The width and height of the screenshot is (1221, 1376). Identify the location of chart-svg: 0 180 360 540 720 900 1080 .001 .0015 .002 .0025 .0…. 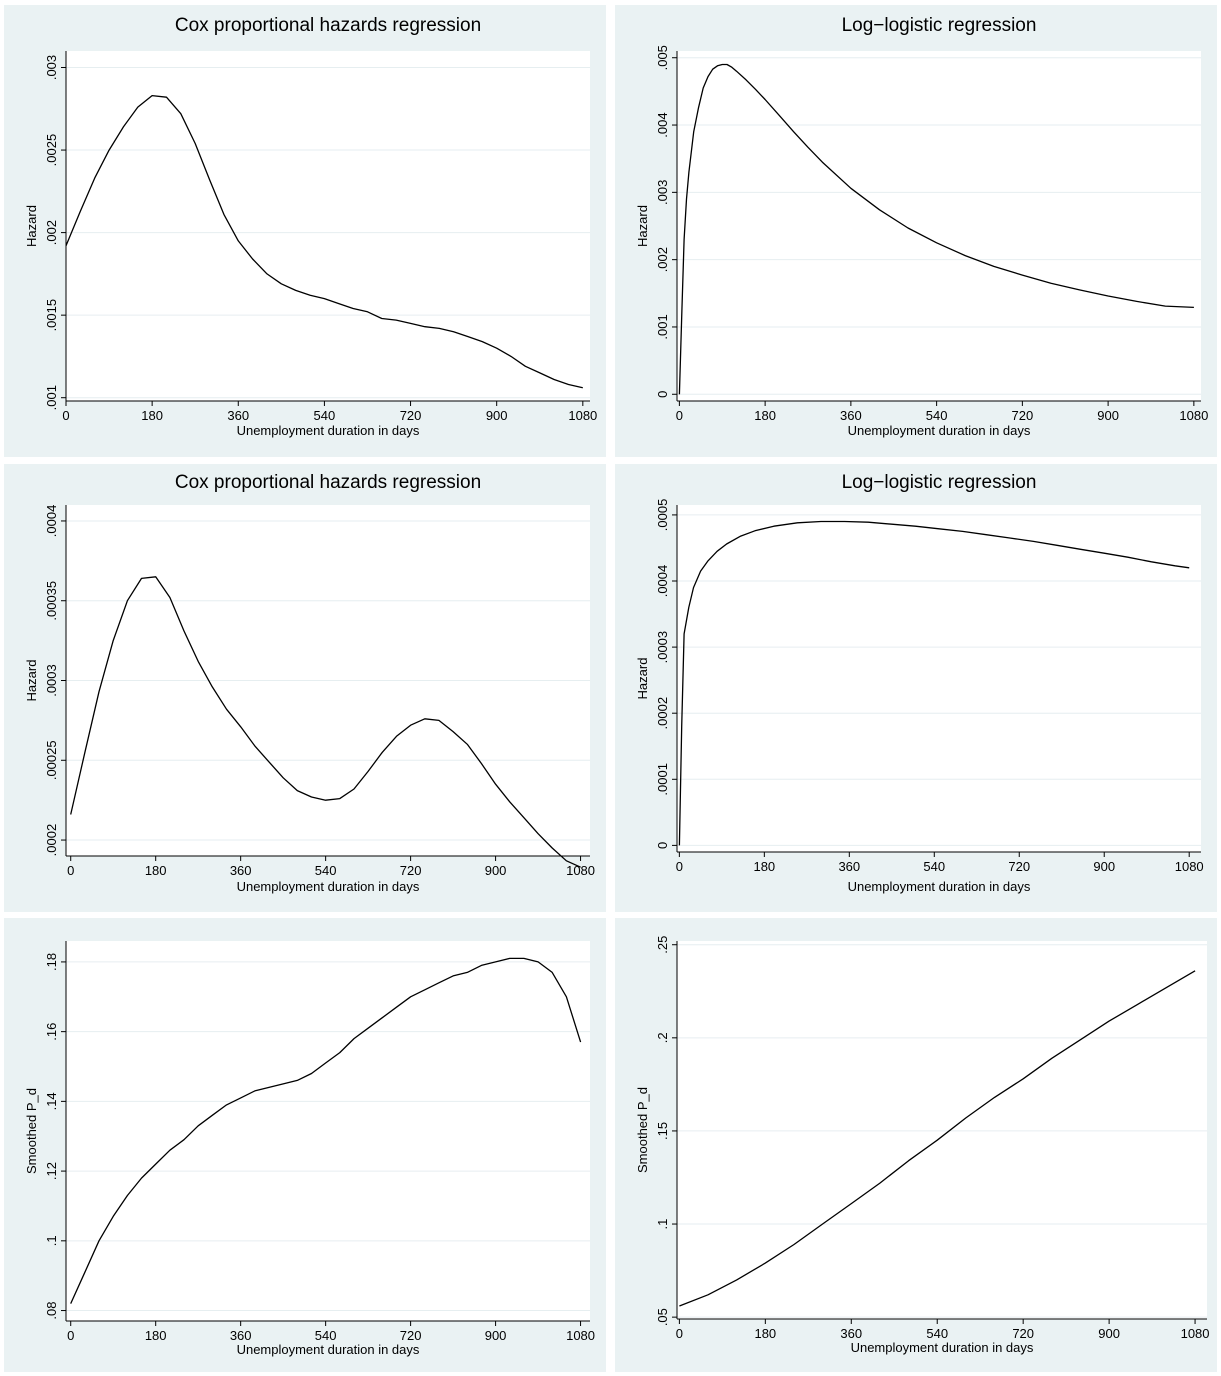
(310, 226).